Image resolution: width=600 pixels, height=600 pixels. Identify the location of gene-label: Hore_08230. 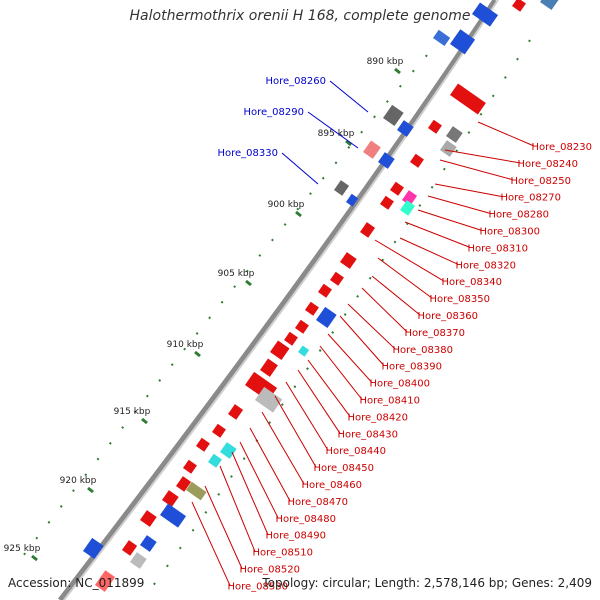
(562, 147).